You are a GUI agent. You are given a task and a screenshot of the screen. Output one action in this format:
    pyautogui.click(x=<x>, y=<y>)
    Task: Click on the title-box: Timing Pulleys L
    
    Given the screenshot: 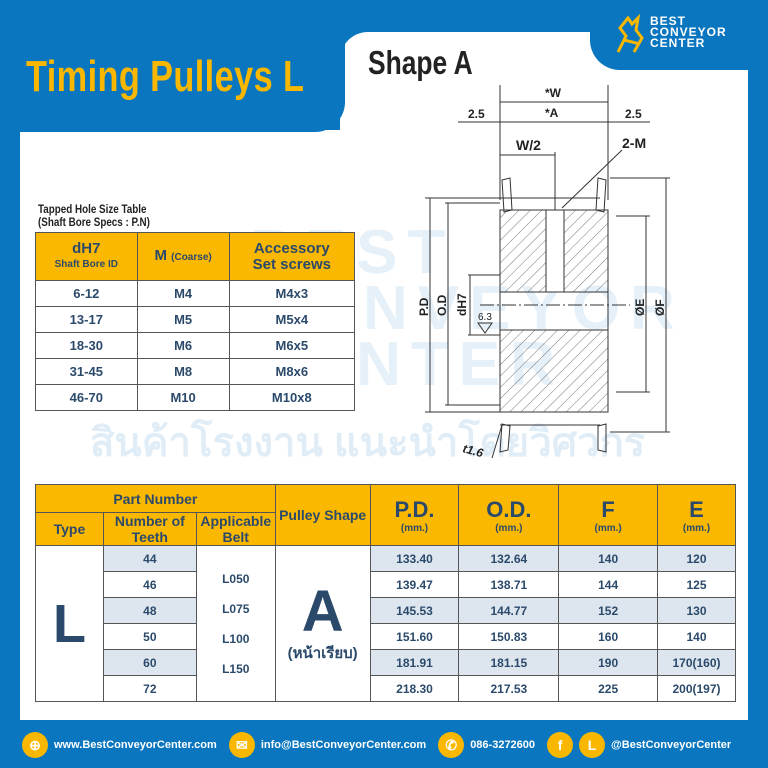 What is the action you would take?
    pyautogui.click(x=172, y=66)
    